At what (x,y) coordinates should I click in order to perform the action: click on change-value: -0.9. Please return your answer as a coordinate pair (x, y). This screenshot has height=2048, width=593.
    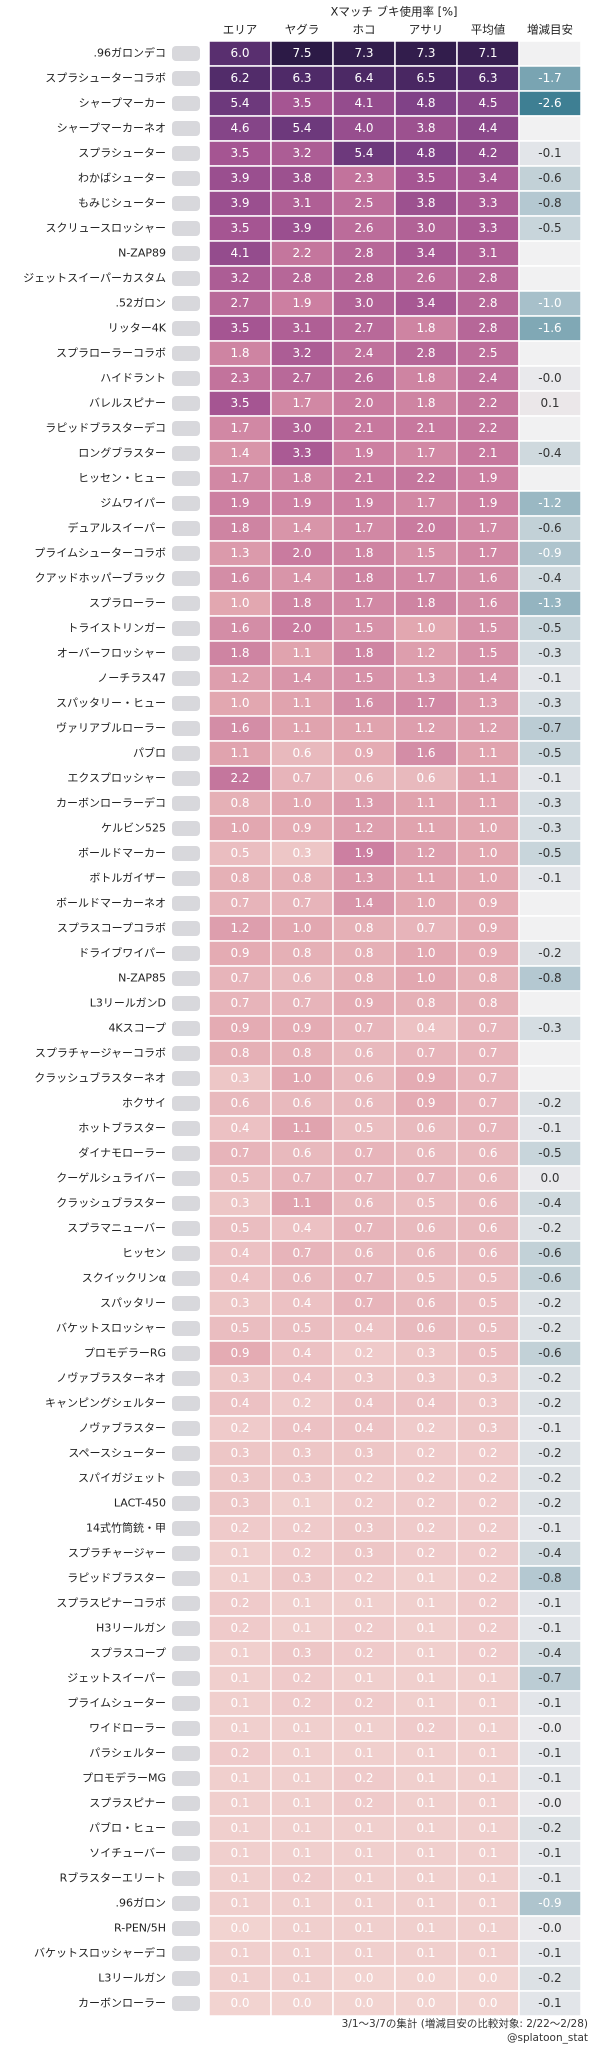
    Looking at the image, I should click on (549, 553).